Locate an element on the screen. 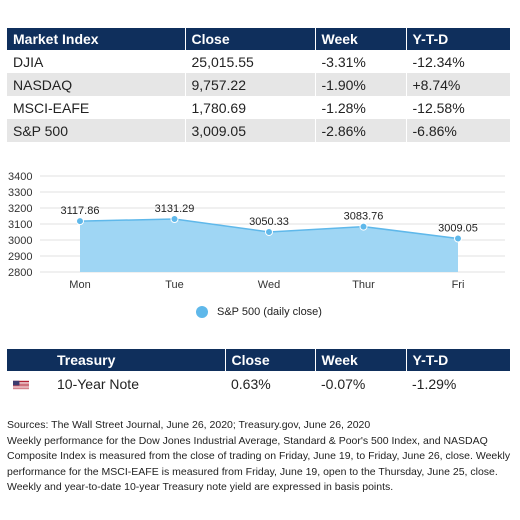 Image resolution: width=520 pixels, height=520 pixels. table-row: NASDAQ 9,757.22 -1.90% +8.74% is located at coordinates (258, 84).